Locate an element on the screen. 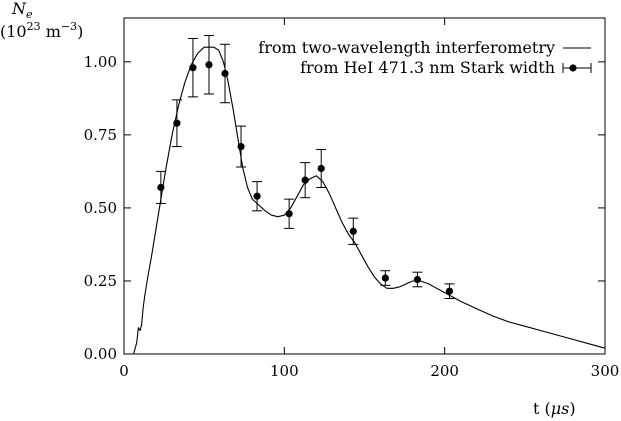 The width and height of the screenshot is (621, 421). y-tick-label: 1.00 is located at coordinates (100, 62).